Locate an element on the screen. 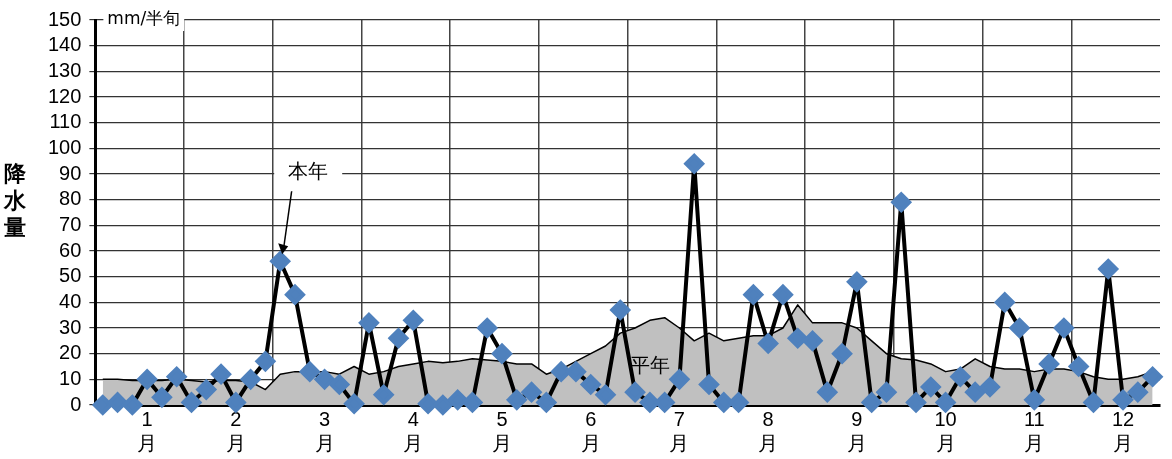  annotation: mm/半旬 is located at coordinates (144, 18).